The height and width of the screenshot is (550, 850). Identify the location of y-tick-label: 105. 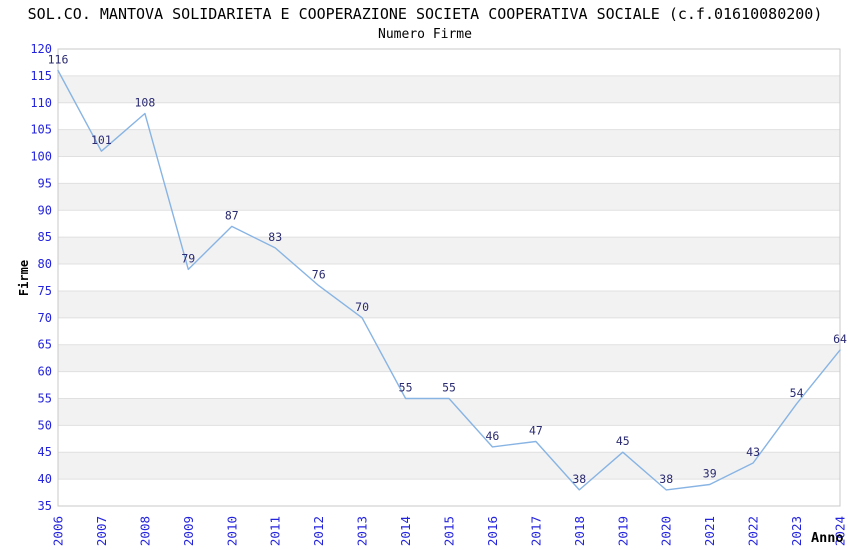
(41, 130).